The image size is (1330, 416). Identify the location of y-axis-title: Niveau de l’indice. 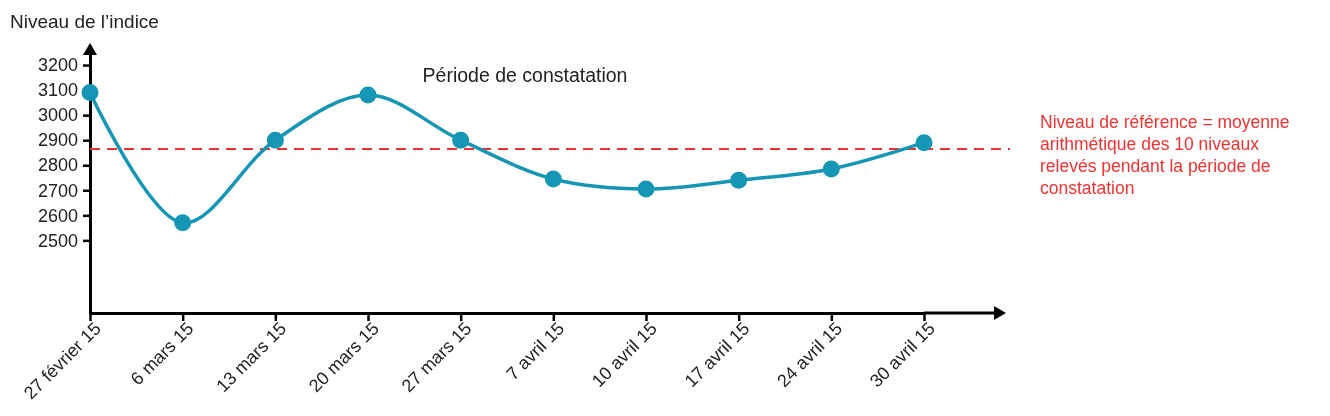
(84, 21).